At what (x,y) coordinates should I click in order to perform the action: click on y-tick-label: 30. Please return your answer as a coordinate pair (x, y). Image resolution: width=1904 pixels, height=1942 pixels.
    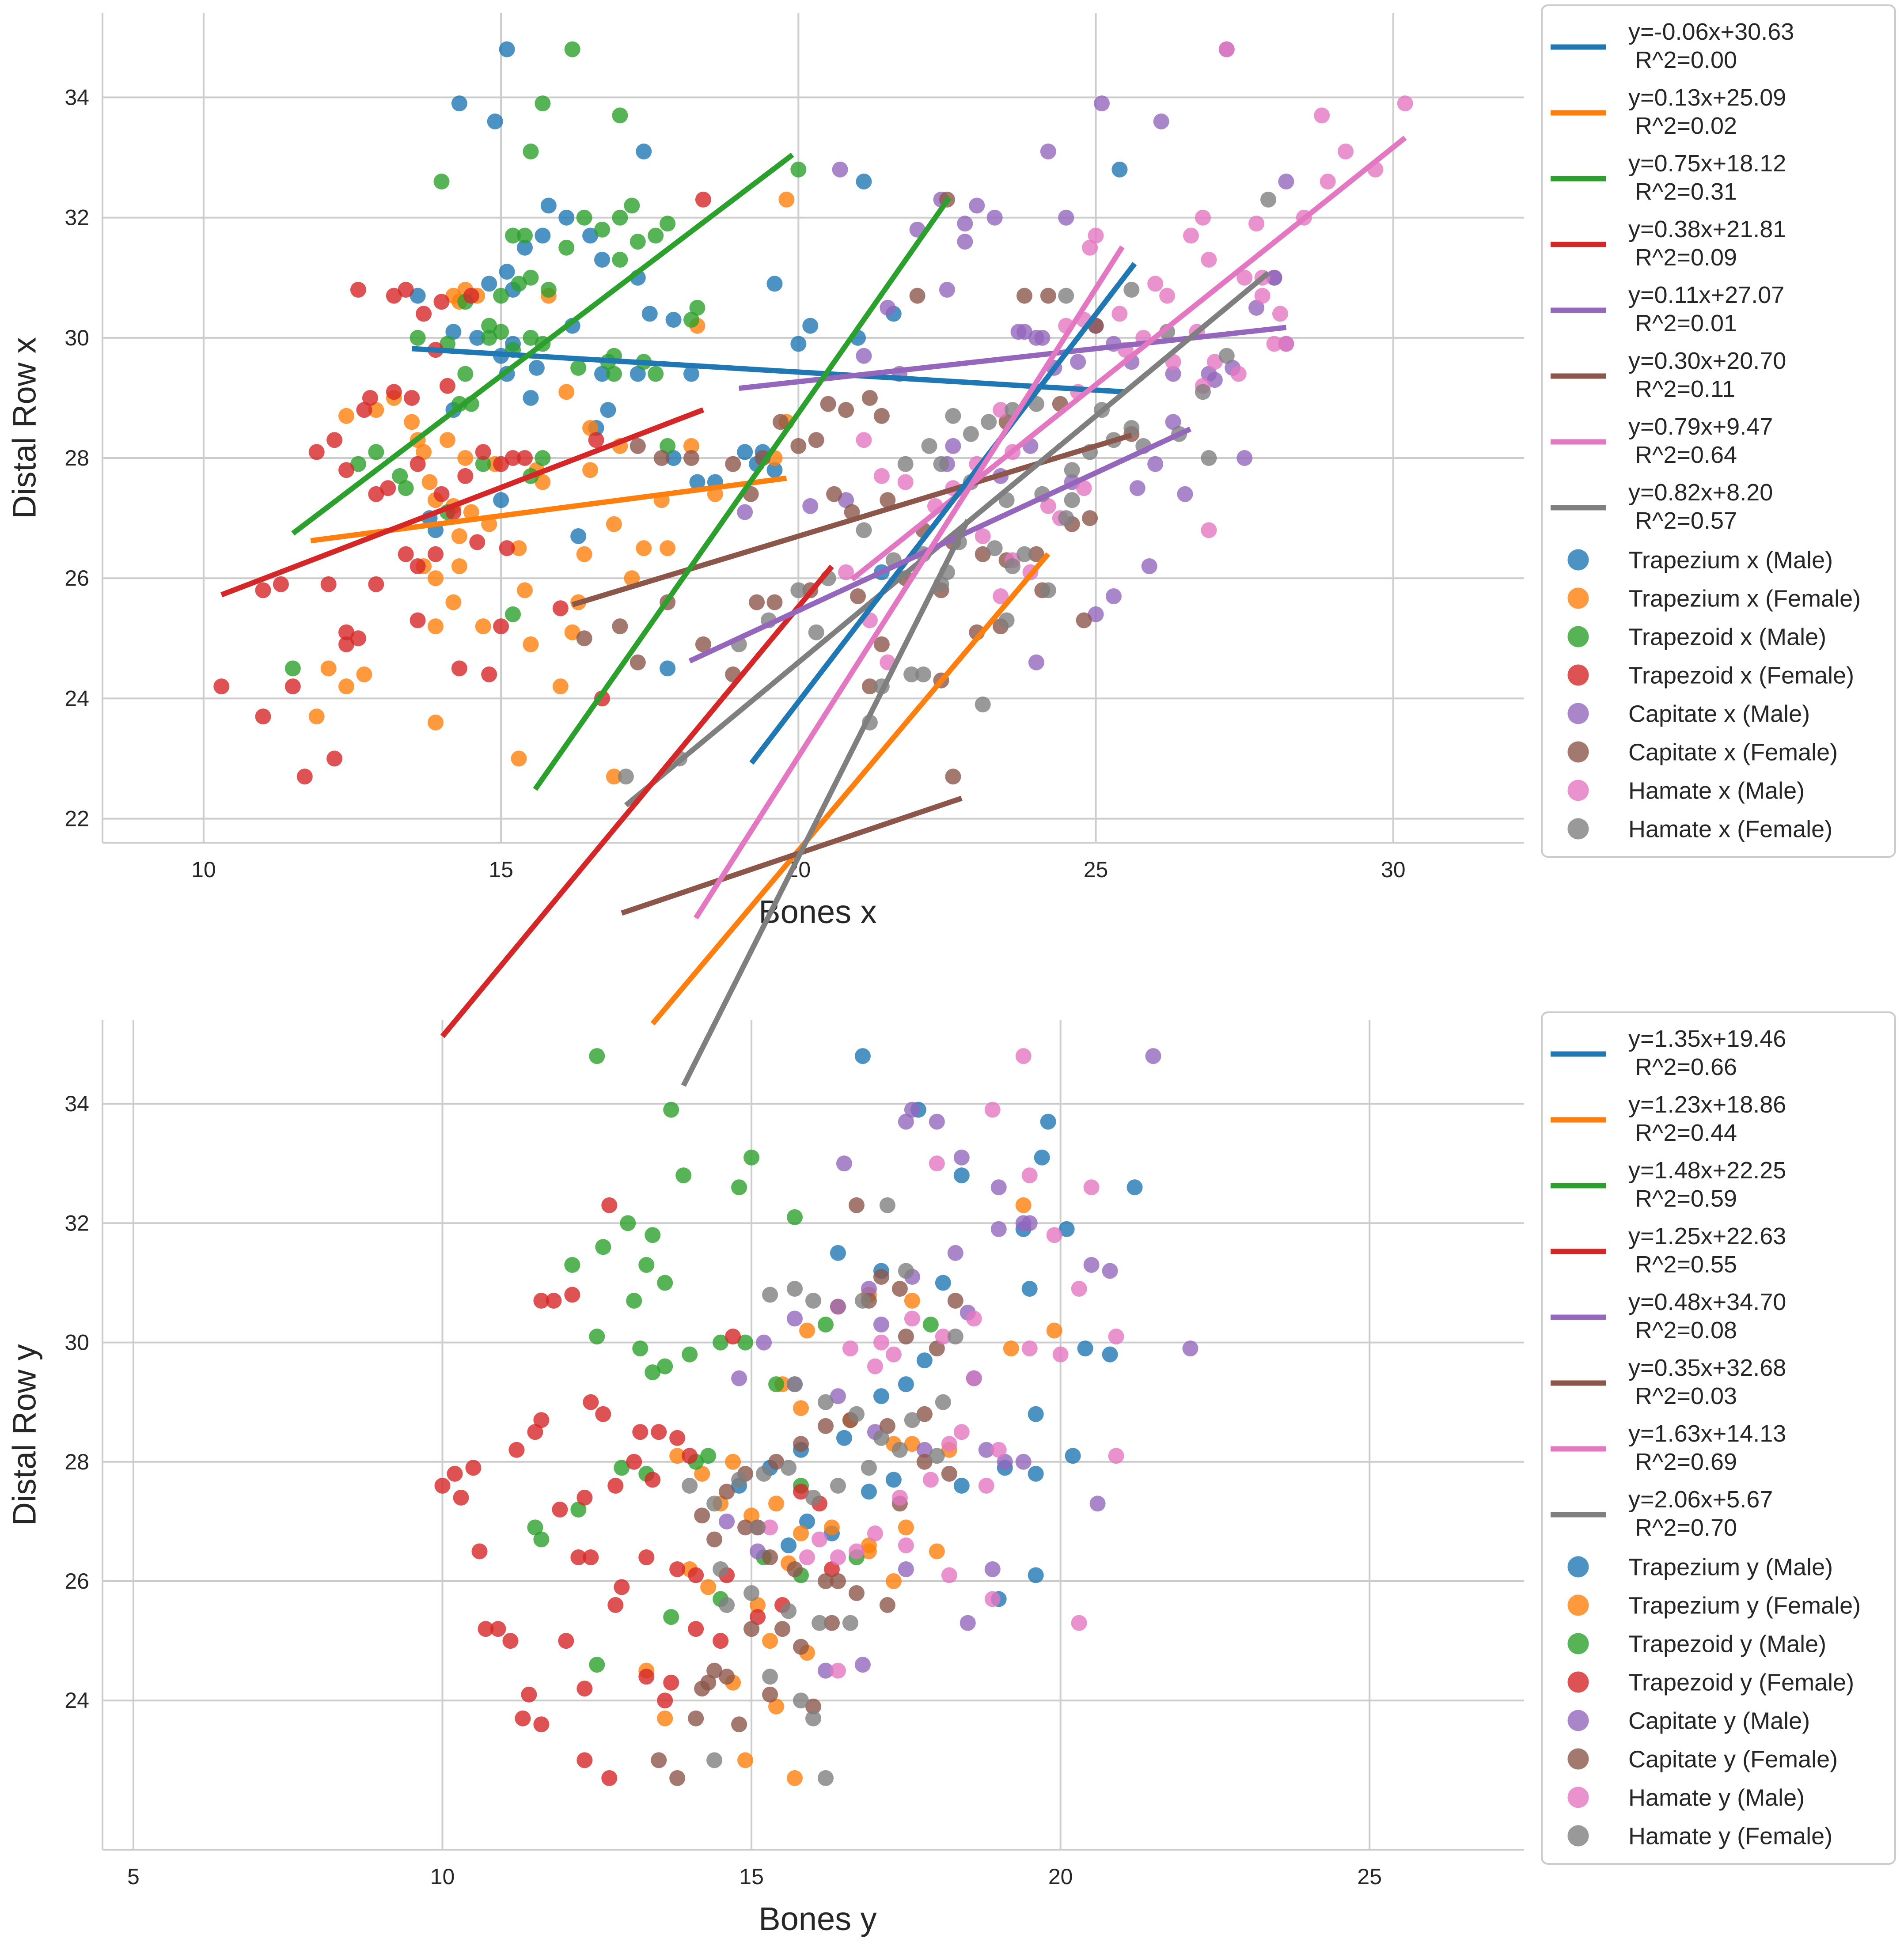
    Looking at the image, I should click on (76, 1342).